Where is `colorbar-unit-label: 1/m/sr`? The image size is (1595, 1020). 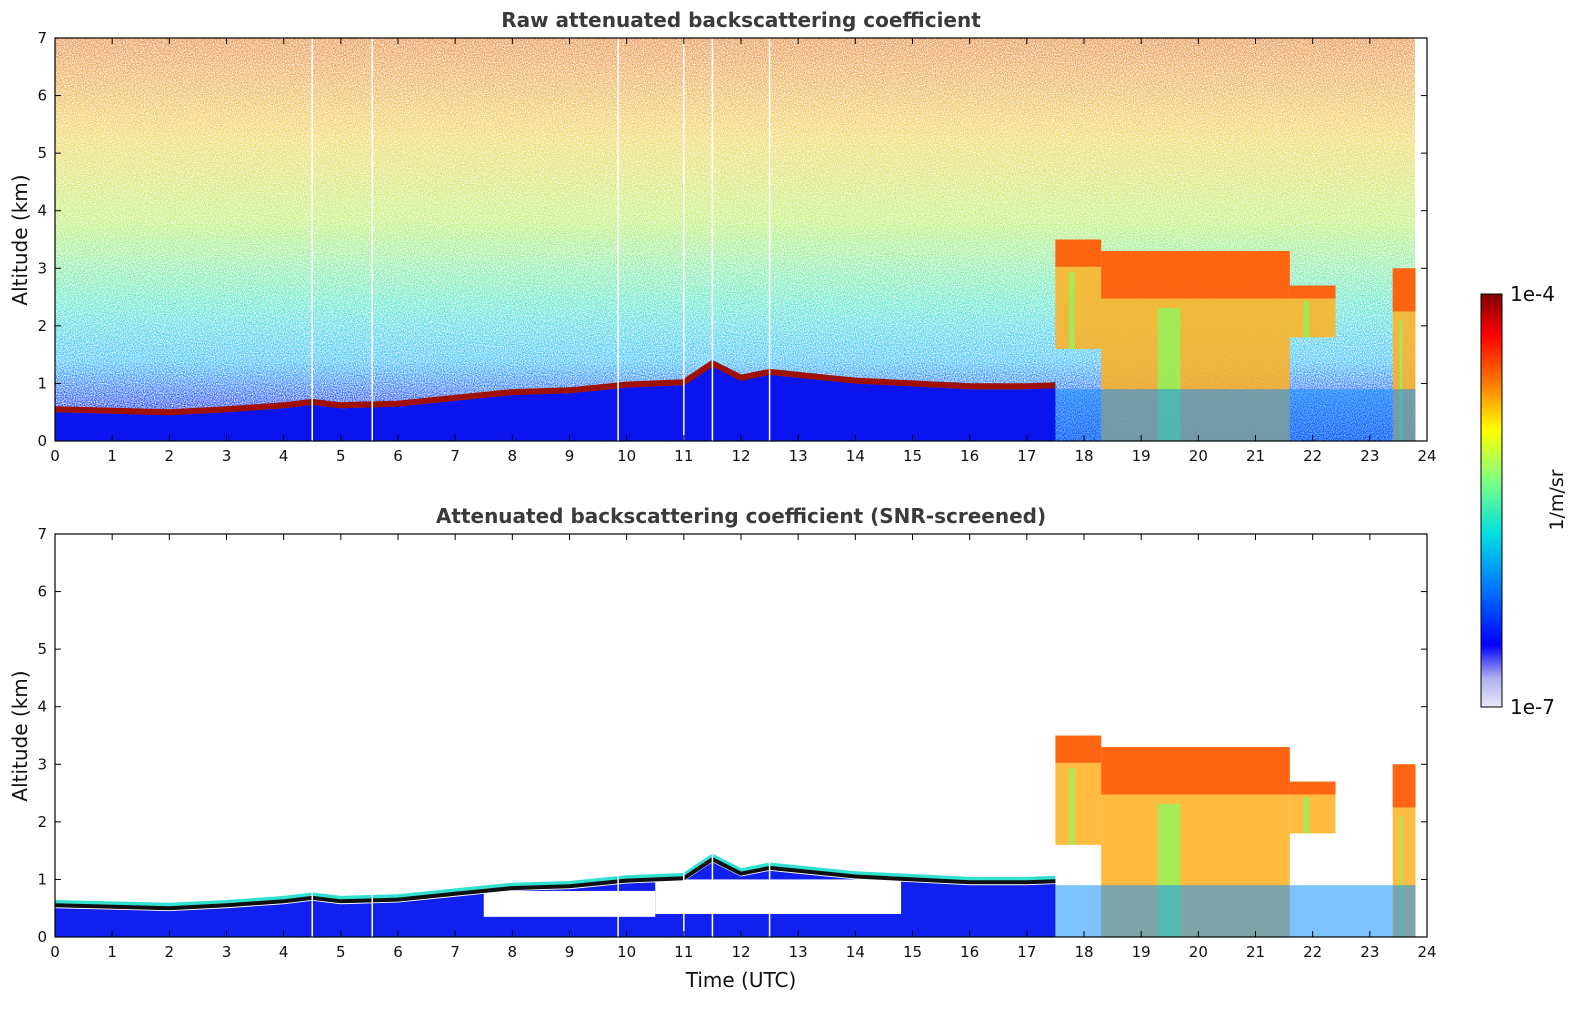 colorbar-unit-label: 1/m/sr is located at coordinates (1557, 499).